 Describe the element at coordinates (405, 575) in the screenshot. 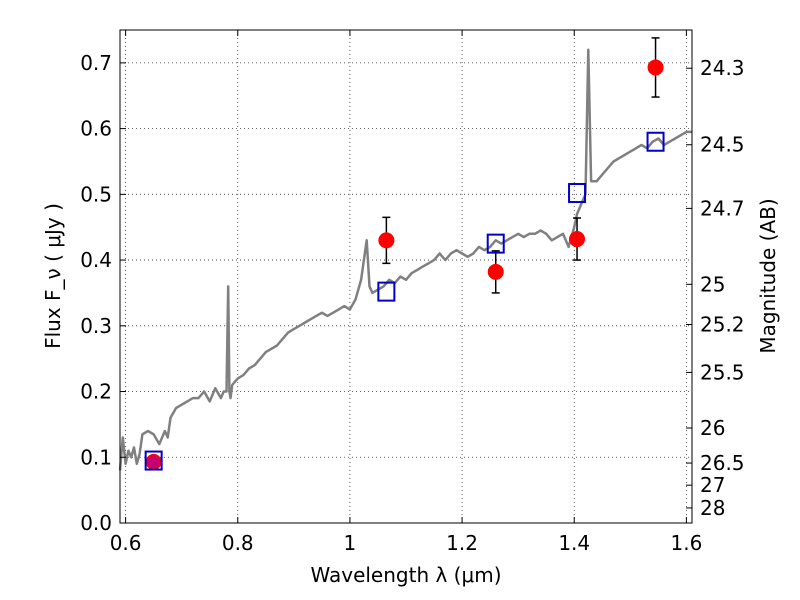

I see `x-axis-label: Wavelength λ (μm)` at that location.